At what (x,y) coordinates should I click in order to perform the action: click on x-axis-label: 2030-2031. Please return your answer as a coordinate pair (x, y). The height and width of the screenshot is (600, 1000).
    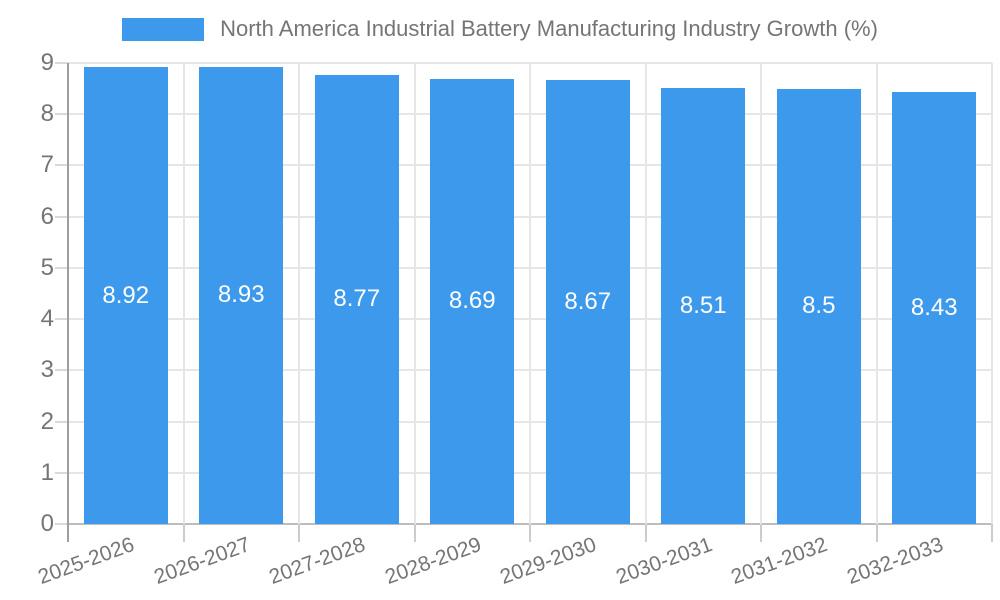
    Looking at the image, I should click on (664, 561).